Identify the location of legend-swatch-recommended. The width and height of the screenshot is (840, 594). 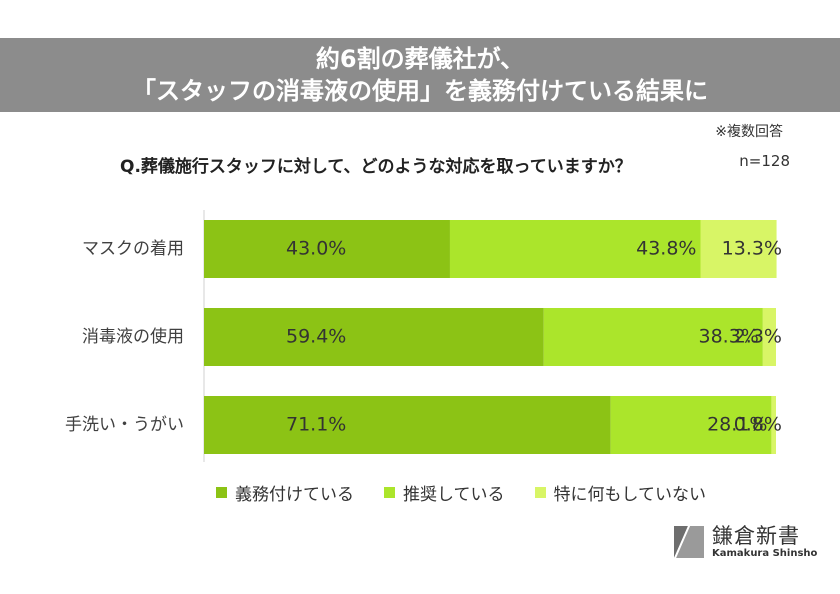
(389, 492).